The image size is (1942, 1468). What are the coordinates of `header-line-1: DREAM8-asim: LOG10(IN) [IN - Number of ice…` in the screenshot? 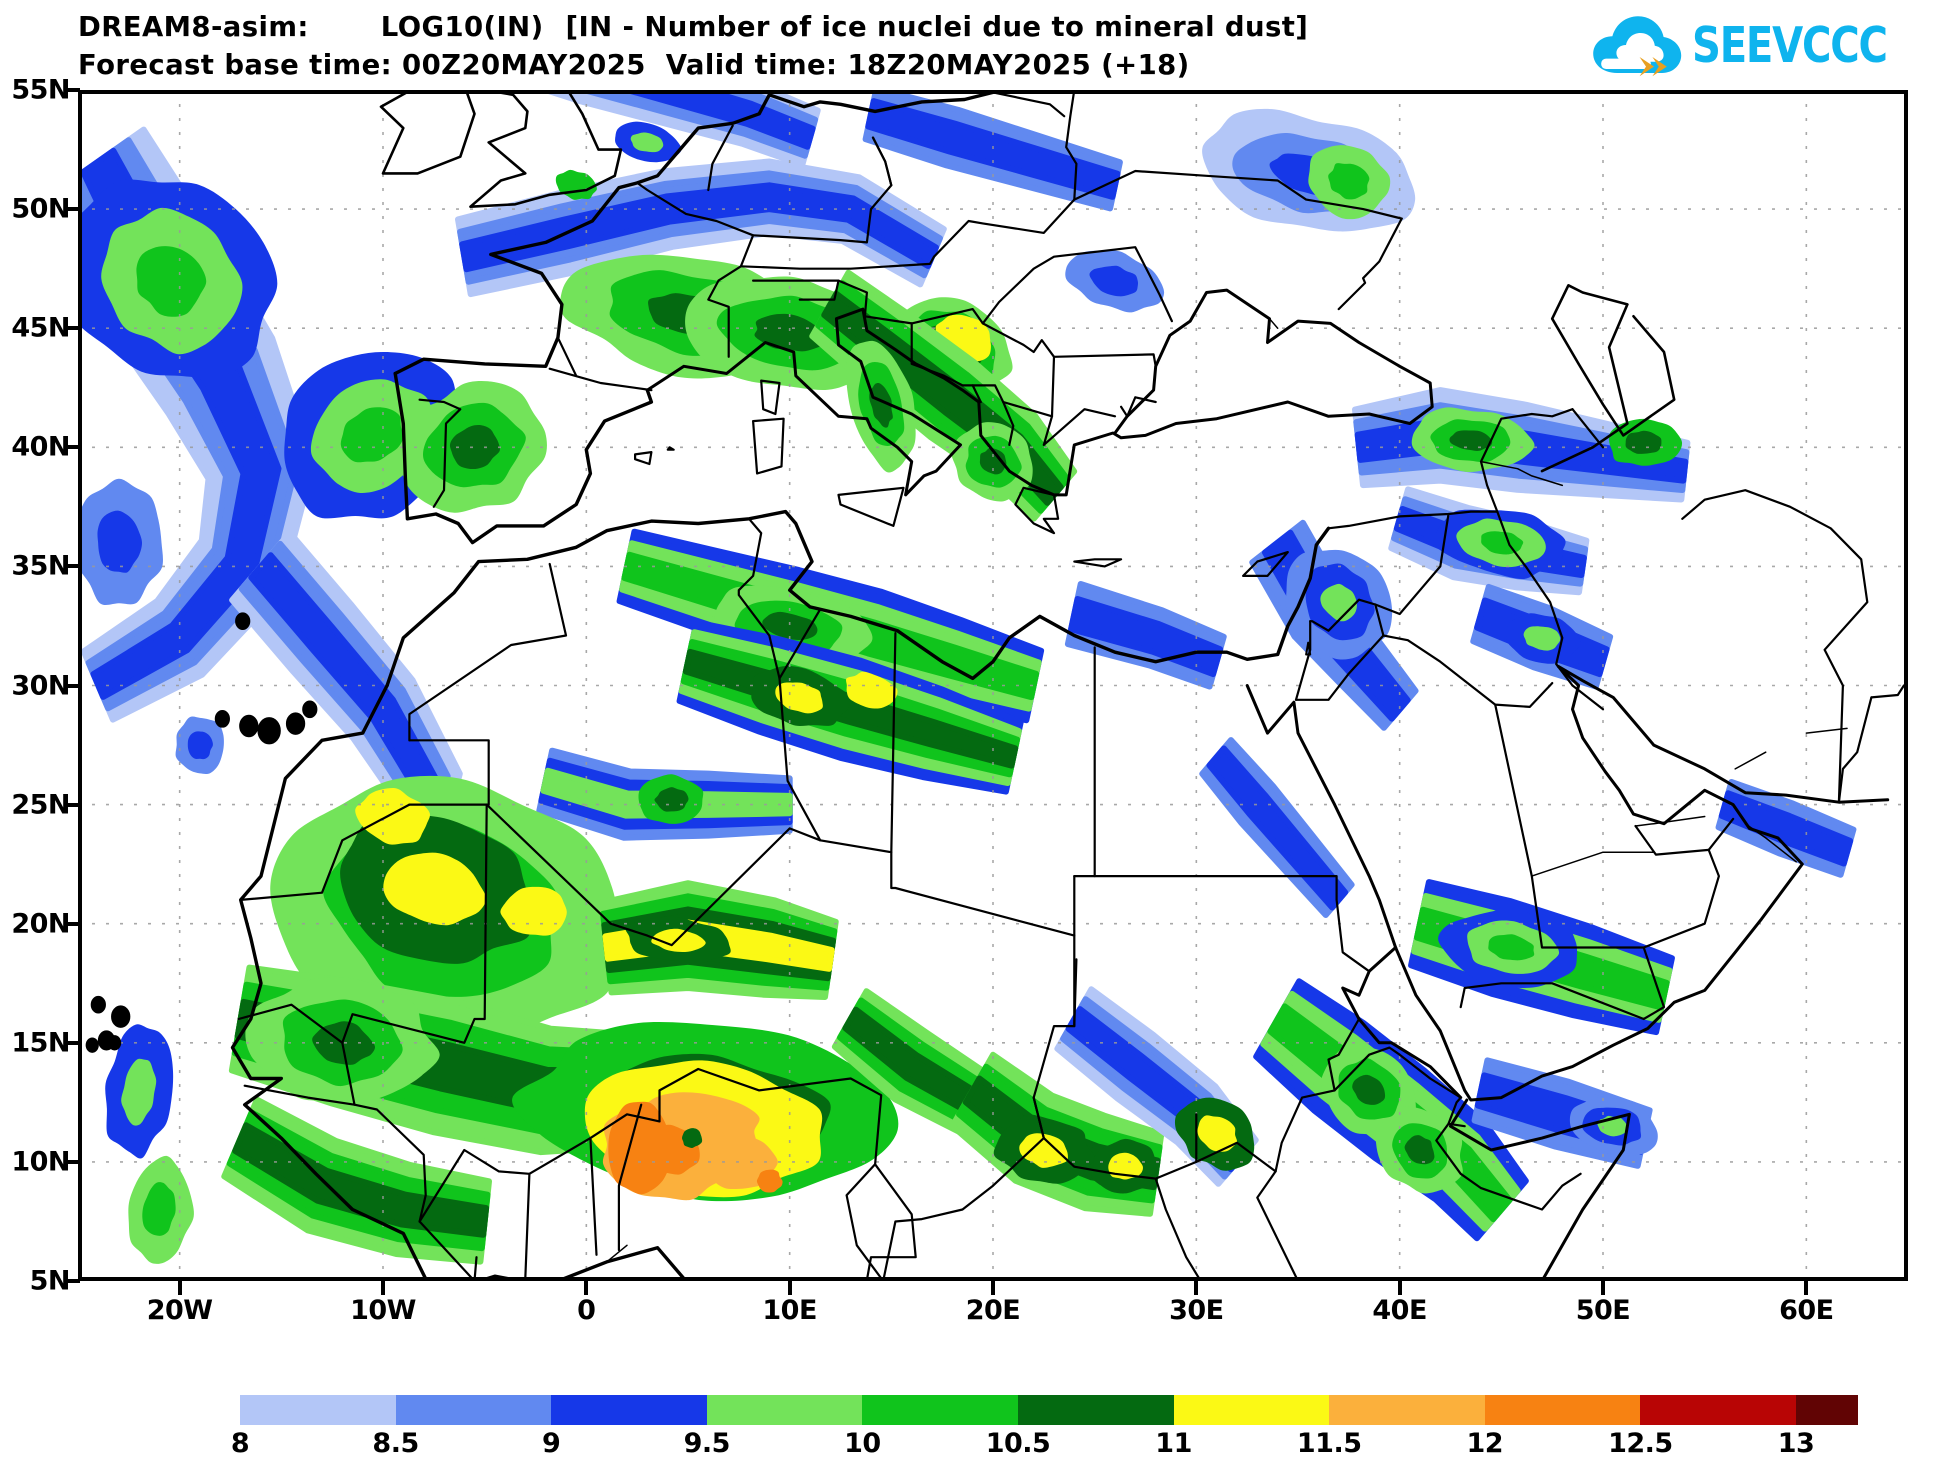 It's located at (858, 27).